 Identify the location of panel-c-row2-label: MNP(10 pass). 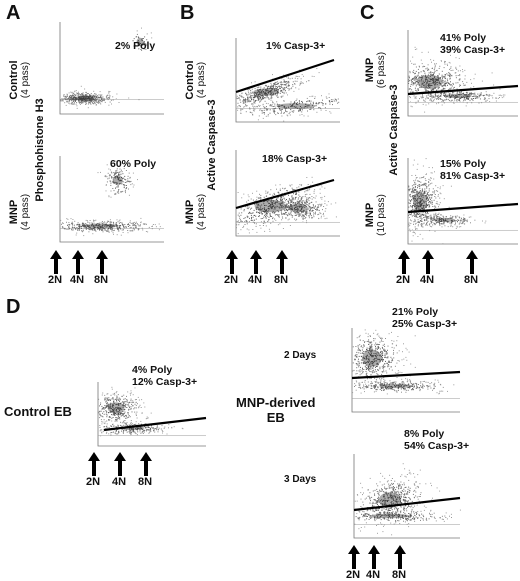
(376, 215).